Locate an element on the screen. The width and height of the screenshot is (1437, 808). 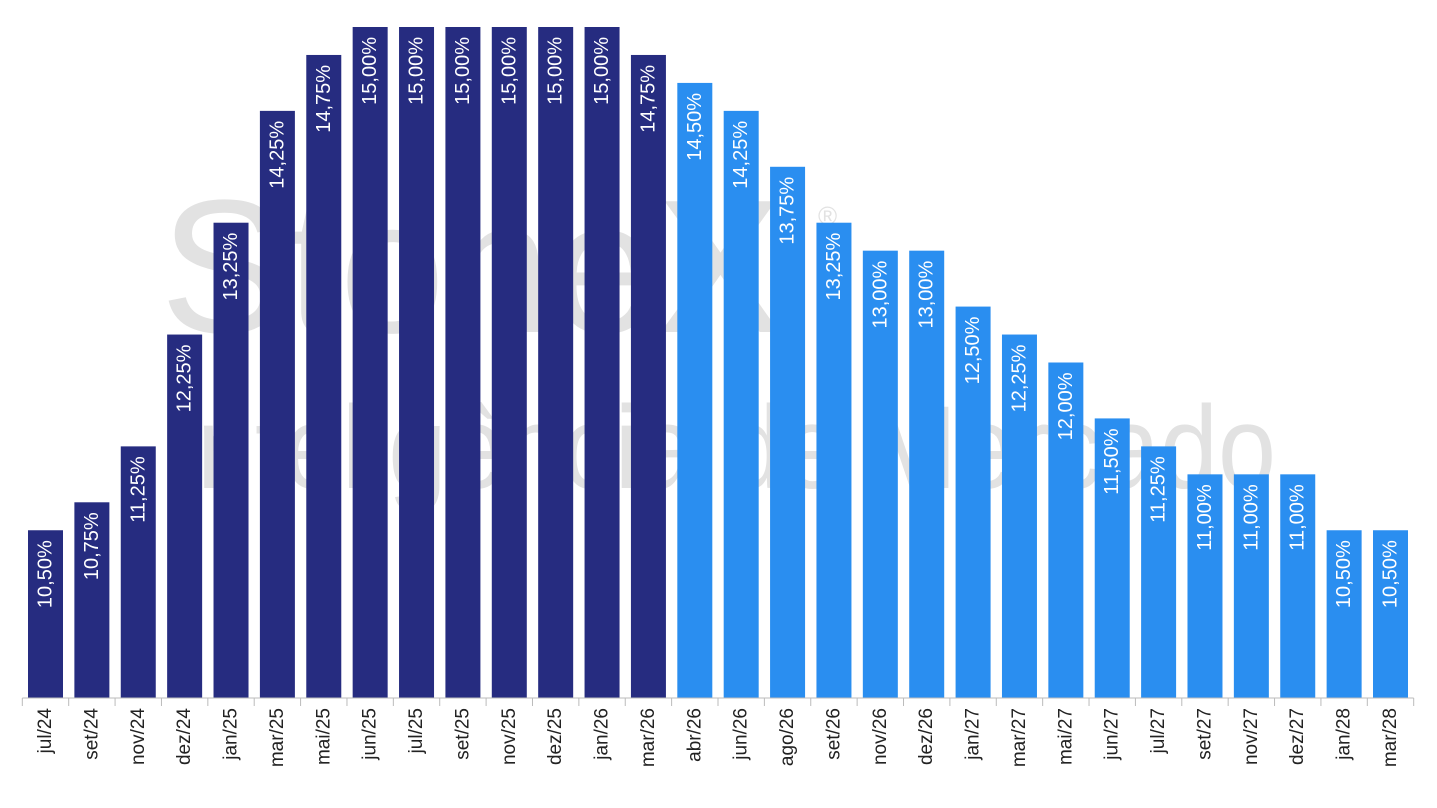
x-tick-label: jul/24 is located at coordinates (45, 731).